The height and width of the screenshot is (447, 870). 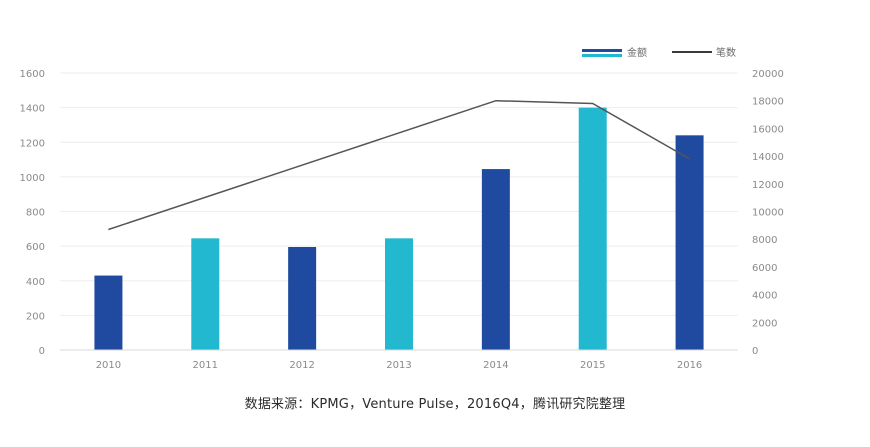 What do you see at coordinates (768, 185) in the screenshot?
I see `y-right-tick-label: 12000` at bounding box center [768, 185].